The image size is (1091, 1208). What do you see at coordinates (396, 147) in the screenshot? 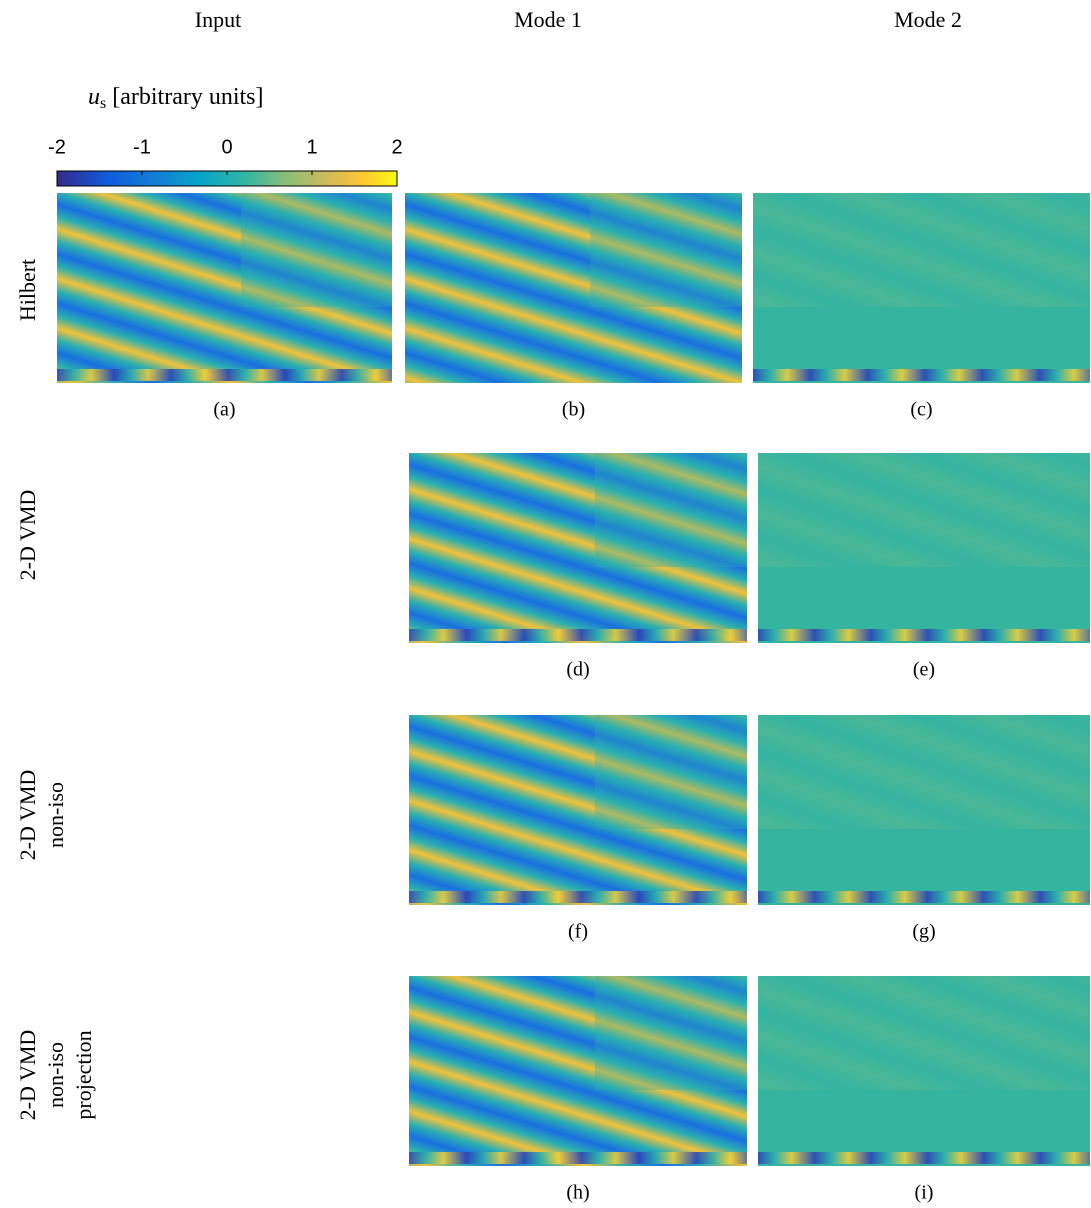
I see `colorbar-tick-label: 2` at bounding box center [396, 147].